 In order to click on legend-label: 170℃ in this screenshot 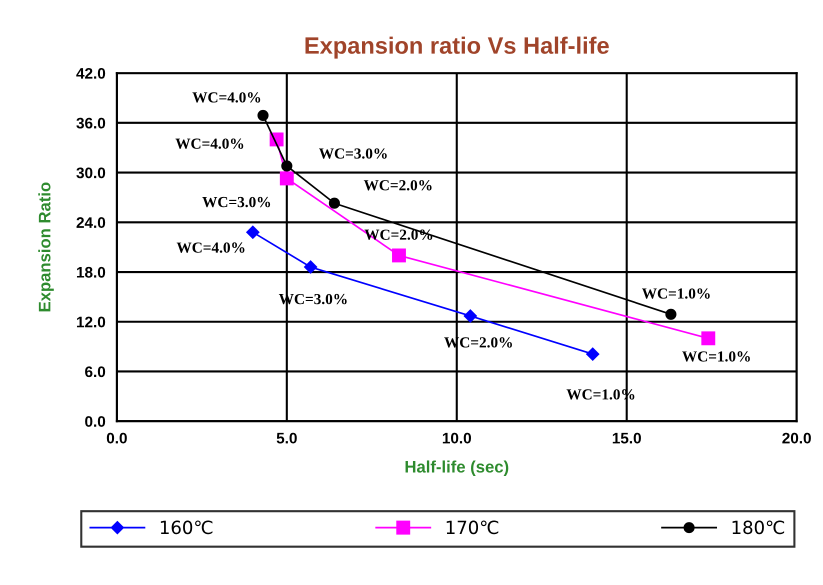, I will do `click(472, 527)`.